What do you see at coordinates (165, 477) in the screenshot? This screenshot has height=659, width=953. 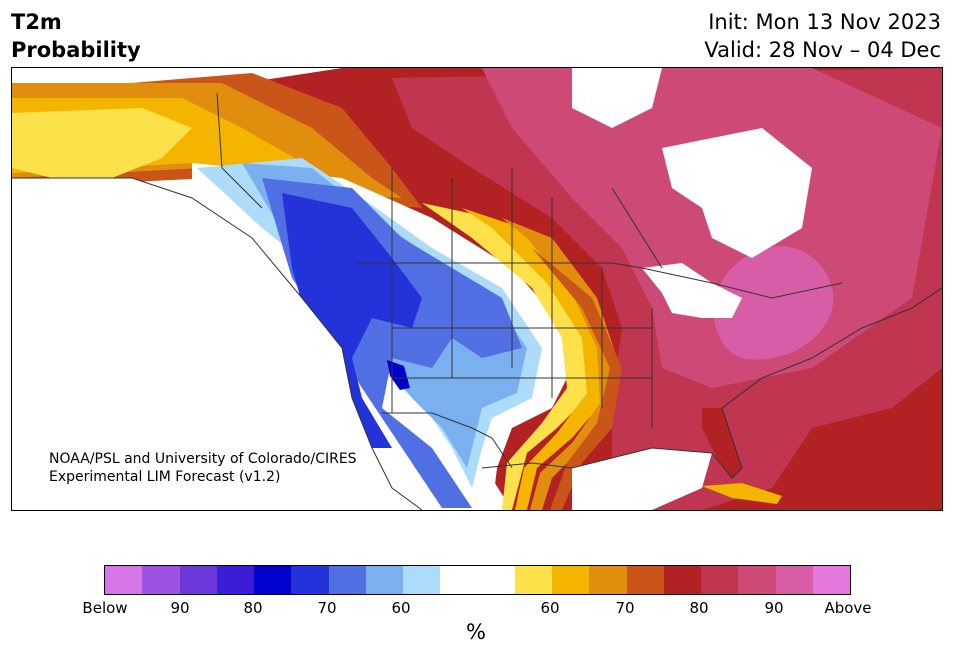 I see `credit-line-2: Experimental LIM Forecast (v1.2)` at bounding box center [165, 477].